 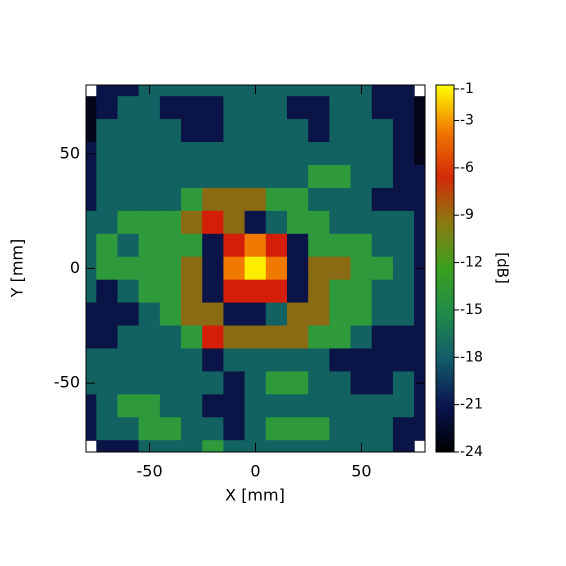 What do you see at coordinates (471, 357) in the screenshot?
I see `colorbar-tick-label: -18` at bounding box center [471, 357].